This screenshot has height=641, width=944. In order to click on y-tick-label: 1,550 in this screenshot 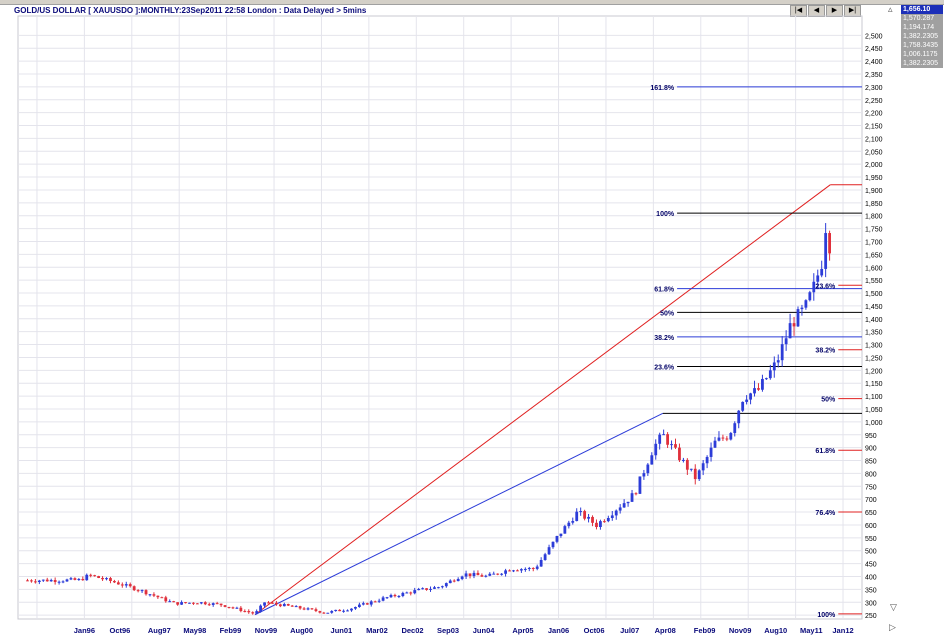, I will do `click(874, 281)`.